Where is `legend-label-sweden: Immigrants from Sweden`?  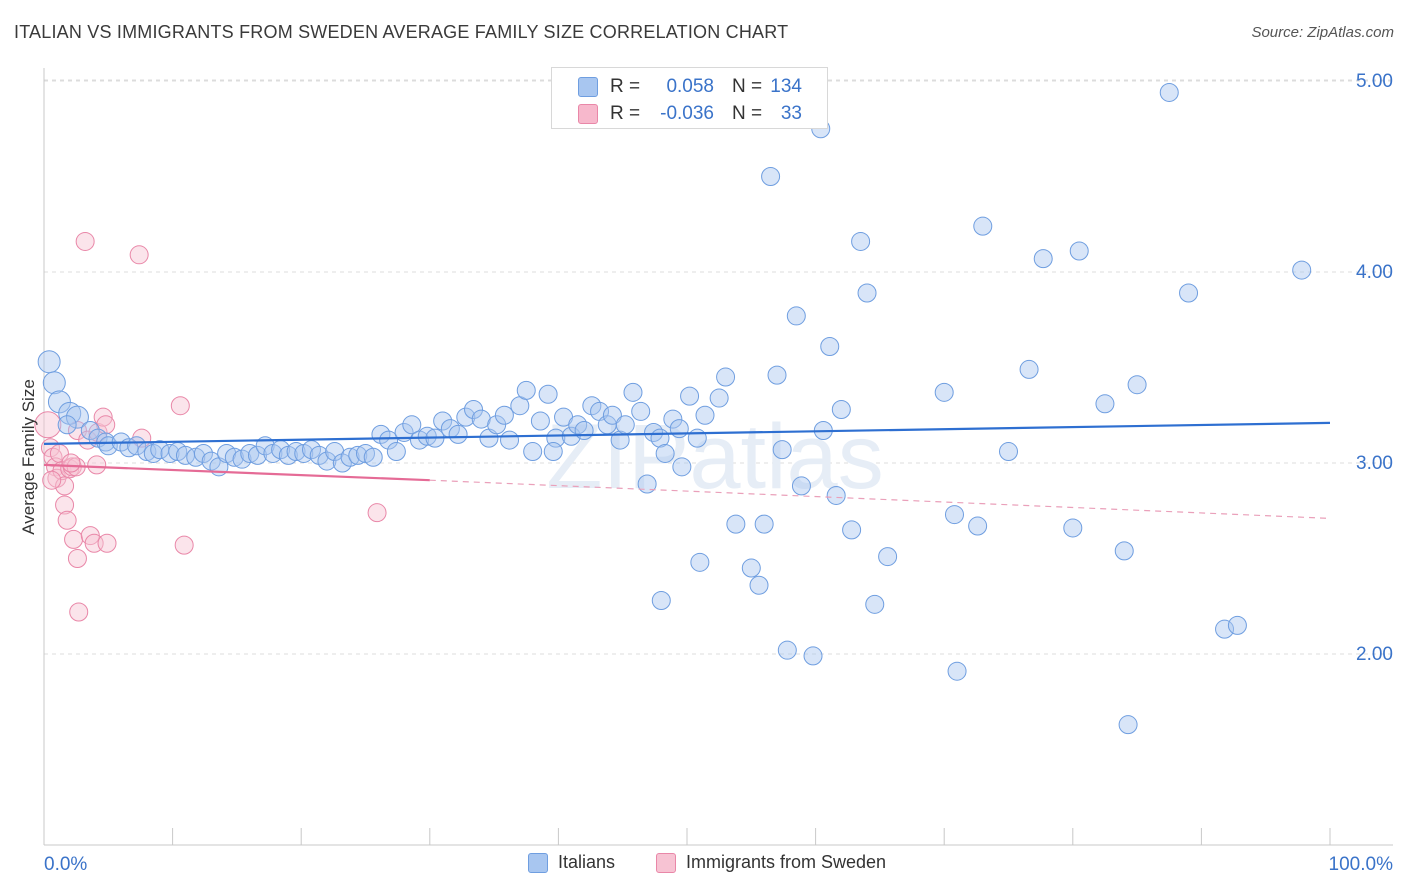 legend-label-sweden: Immigrants from Sweden is located at coordinates (786, 862).